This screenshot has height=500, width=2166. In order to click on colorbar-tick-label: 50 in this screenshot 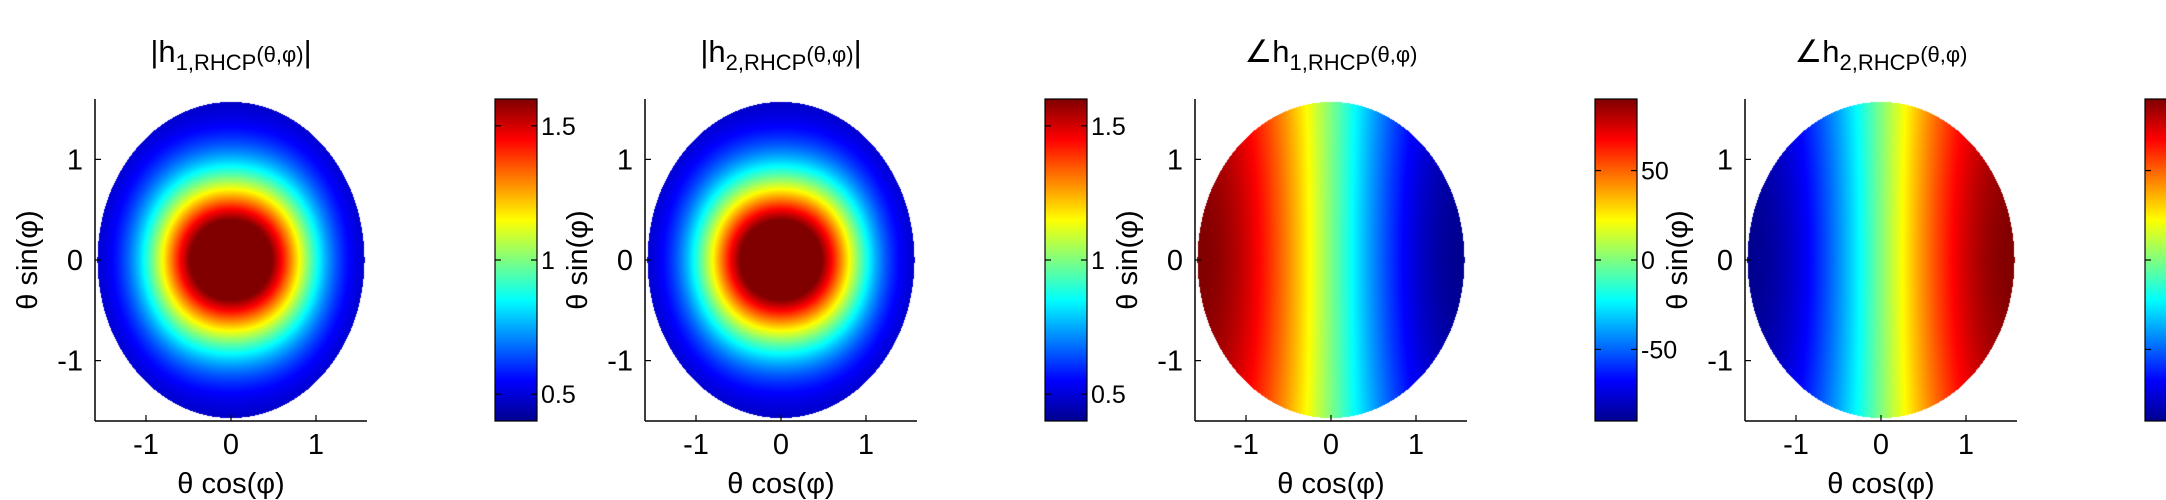, I will do `click(1655, 172)`.